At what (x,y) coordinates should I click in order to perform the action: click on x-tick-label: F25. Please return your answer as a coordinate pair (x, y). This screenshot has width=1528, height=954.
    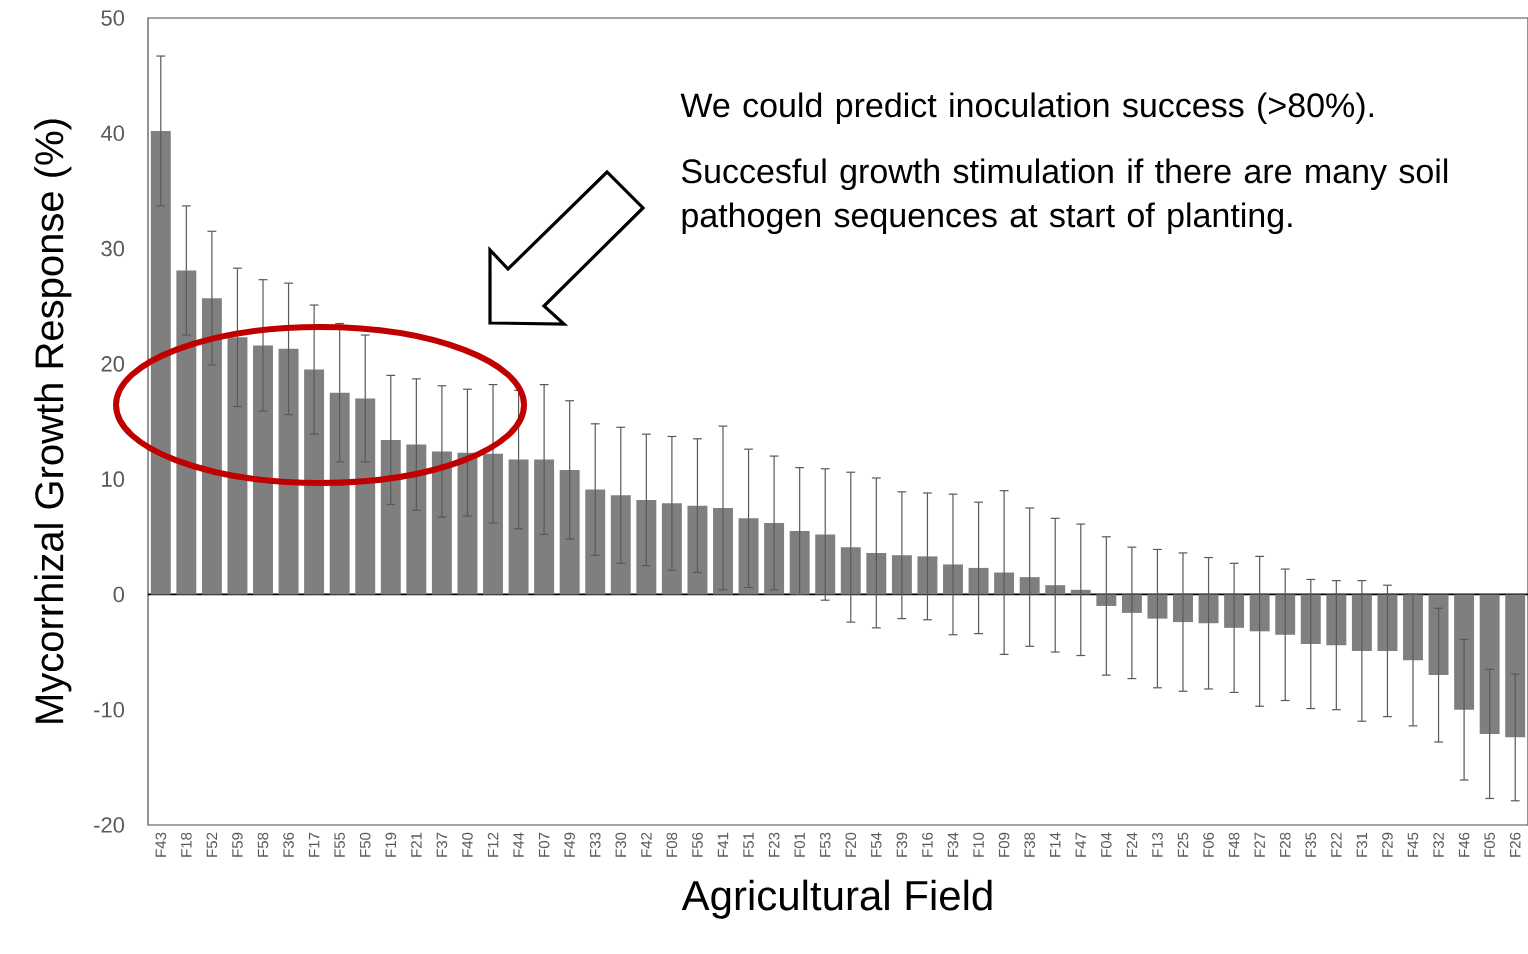
    Looking at the image, I should click on (1183, 844).